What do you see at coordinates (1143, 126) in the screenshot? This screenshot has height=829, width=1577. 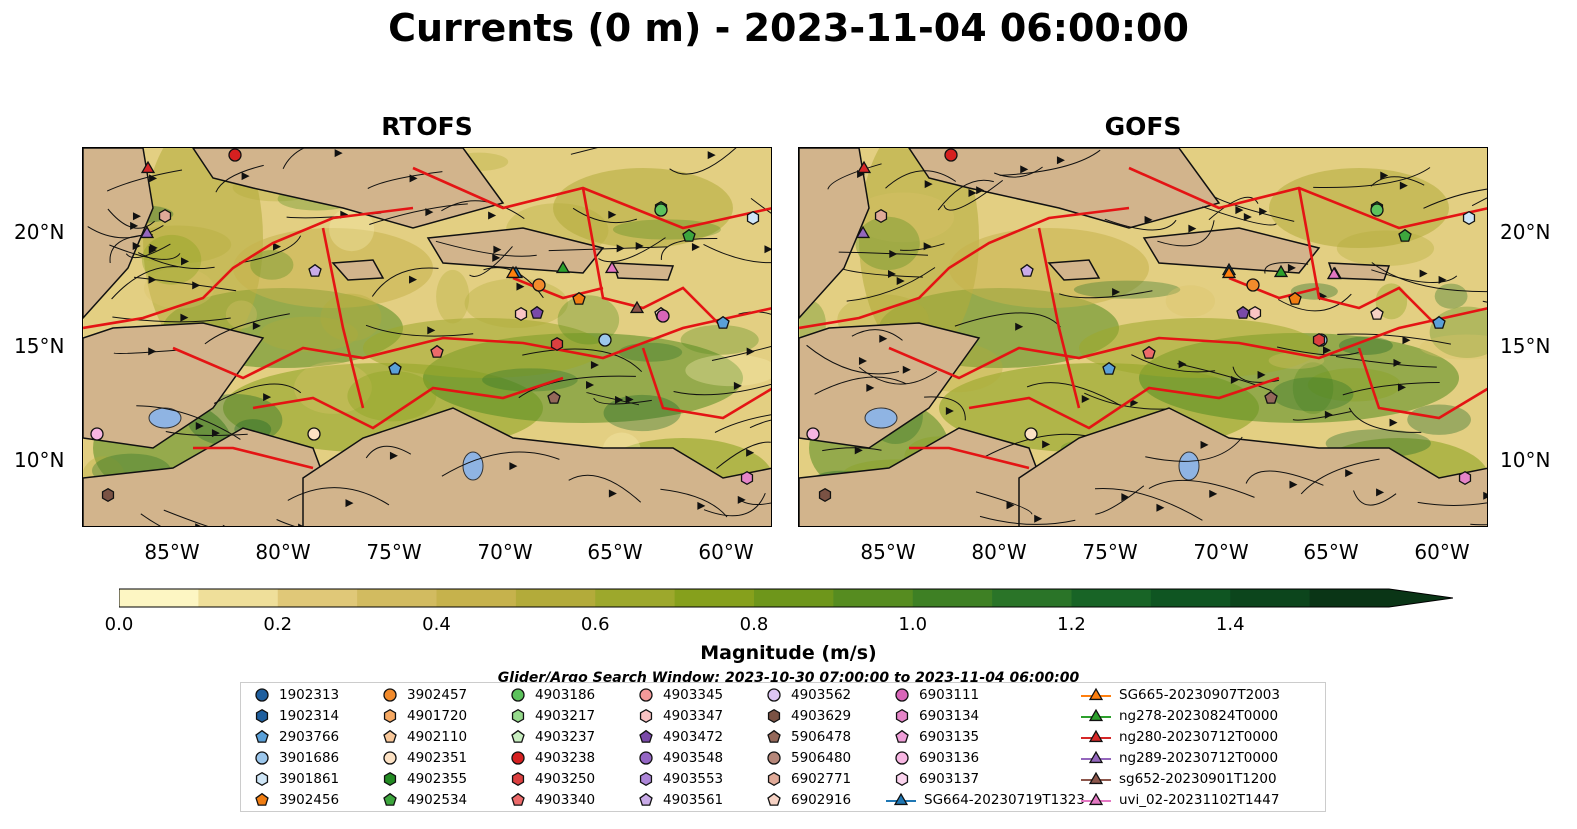 I see `panel-title-gofs: GOFS` at bounding box center [1143, 126].